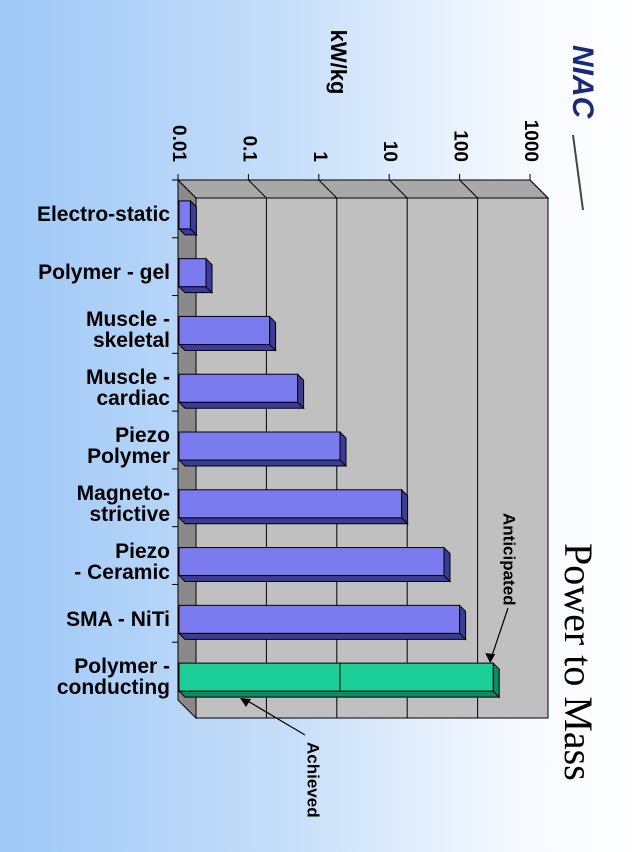 Image resolution: width=638 pixels, height=852 pixels. I want to click on chart-title: Power to Mass, so click(578, 662).